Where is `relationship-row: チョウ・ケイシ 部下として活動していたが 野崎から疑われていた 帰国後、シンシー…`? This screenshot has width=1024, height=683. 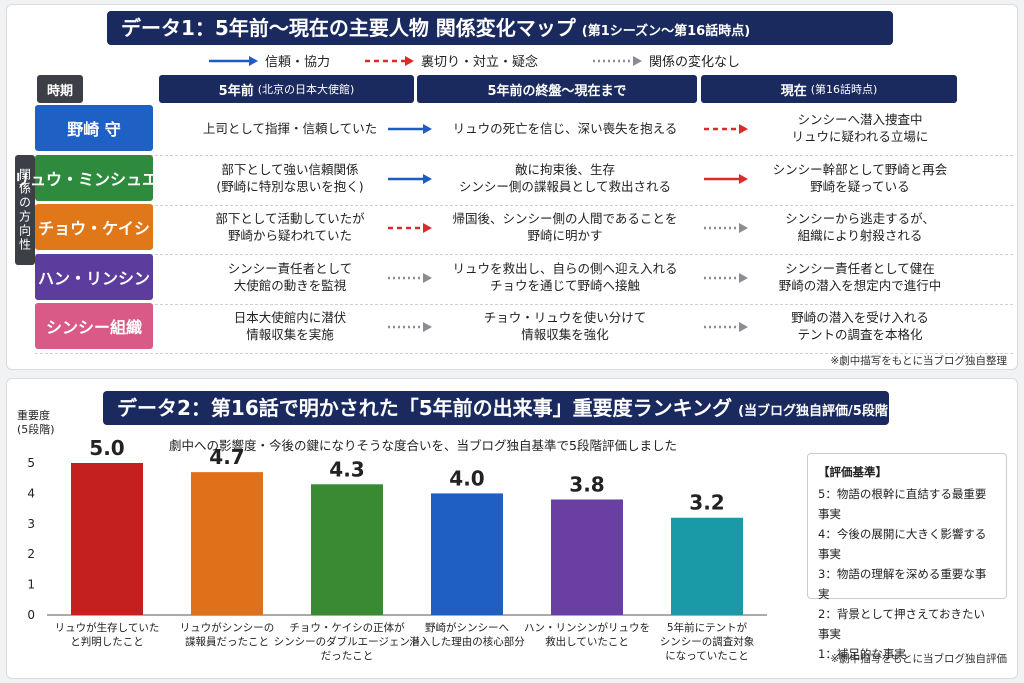 relationship-row: チョウ・ケイシ 部下として活動していたが 野崎から疑われていた 帰国後、シンシー… is located at coordinates (524, 229).